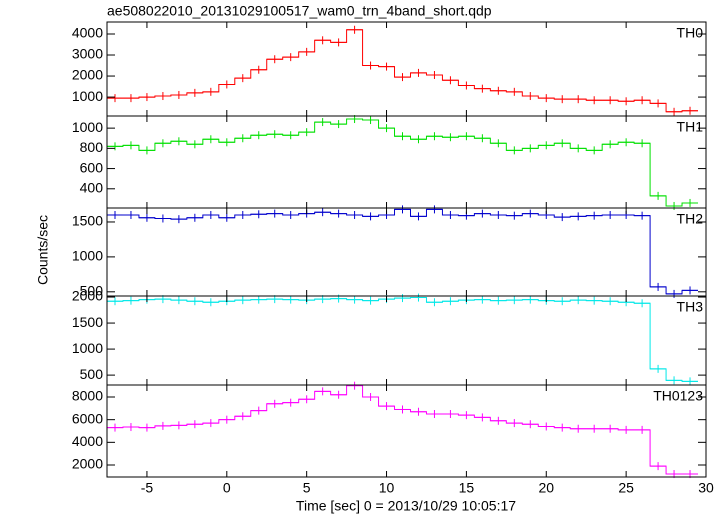  Describe the element at coordinates (387, 488) in the screenshot. I see `x-tick-label: 10` at that location.